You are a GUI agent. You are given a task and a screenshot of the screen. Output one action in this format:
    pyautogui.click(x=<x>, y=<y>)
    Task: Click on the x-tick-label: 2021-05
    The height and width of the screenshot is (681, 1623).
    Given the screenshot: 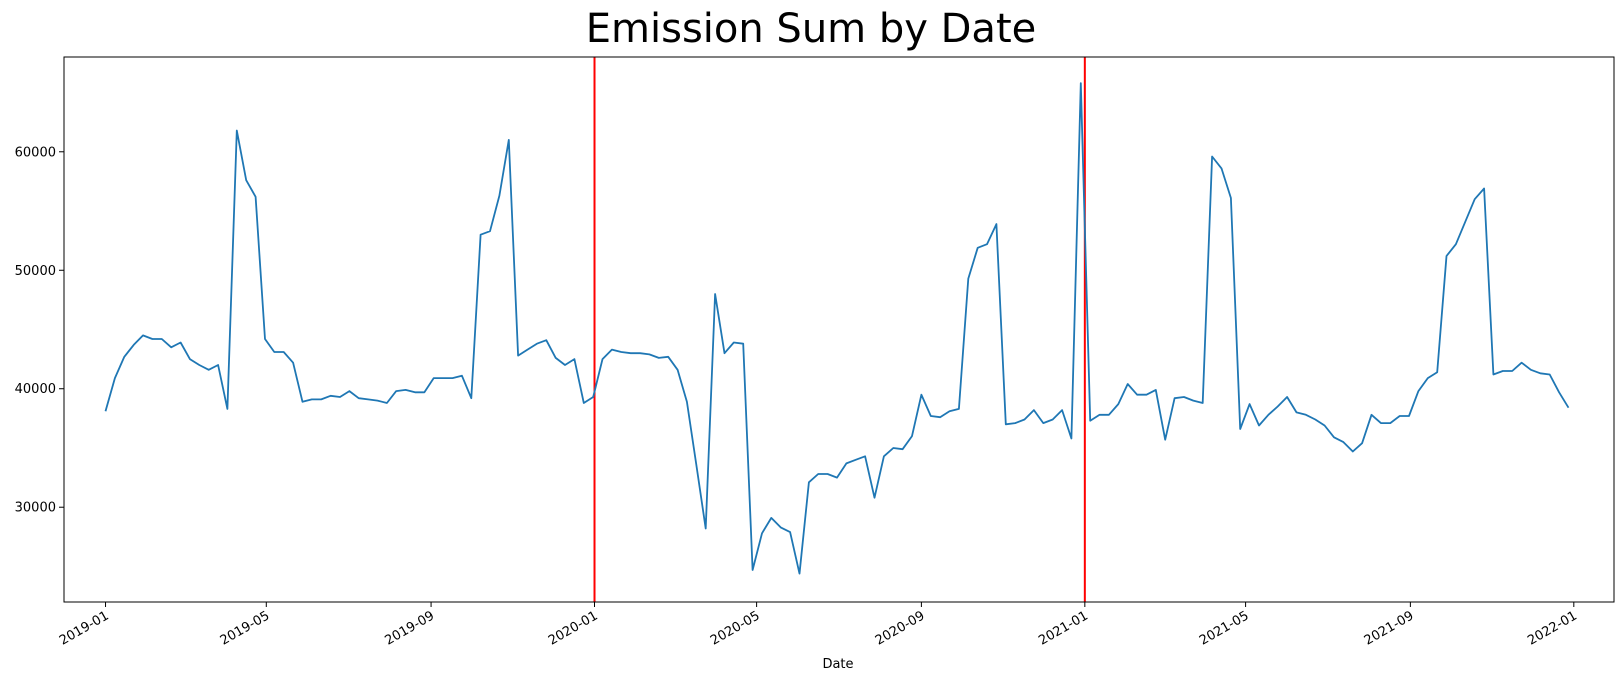 What is the action you would take?
    pyautogui.click(x=1224, y=628)
    